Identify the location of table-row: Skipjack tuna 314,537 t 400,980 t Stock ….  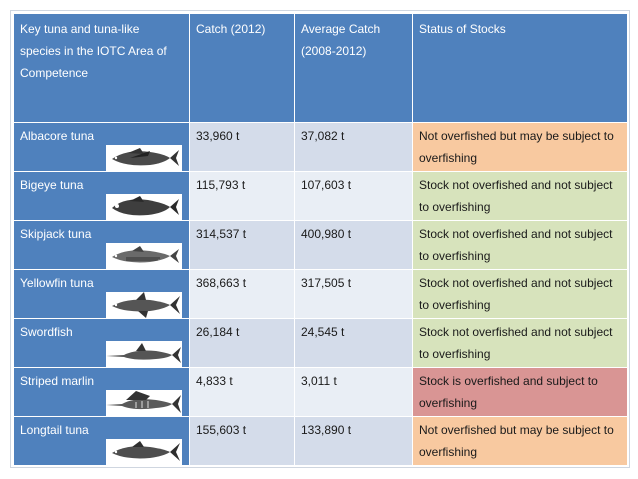
(320, 245).